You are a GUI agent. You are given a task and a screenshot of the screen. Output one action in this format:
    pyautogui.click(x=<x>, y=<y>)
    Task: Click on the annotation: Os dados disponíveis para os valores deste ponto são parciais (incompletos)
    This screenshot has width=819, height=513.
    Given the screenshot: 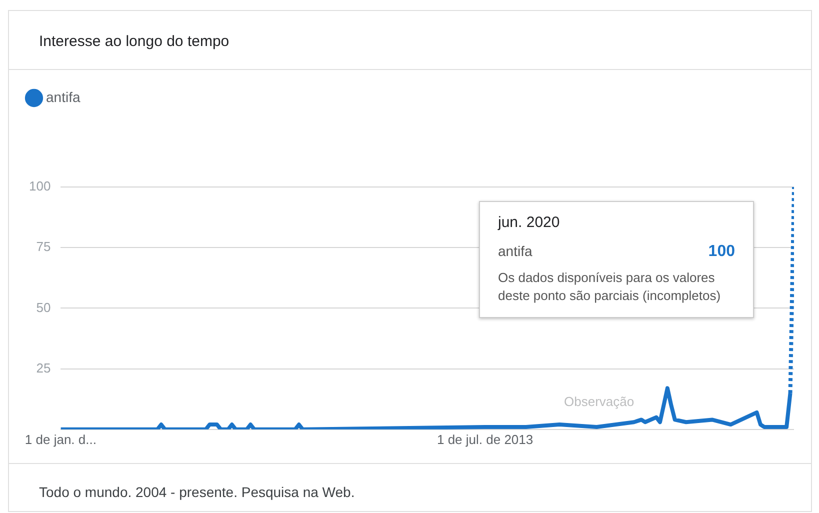 What is the action you would take?
    pyautogui.click(x=610, y=287)
    